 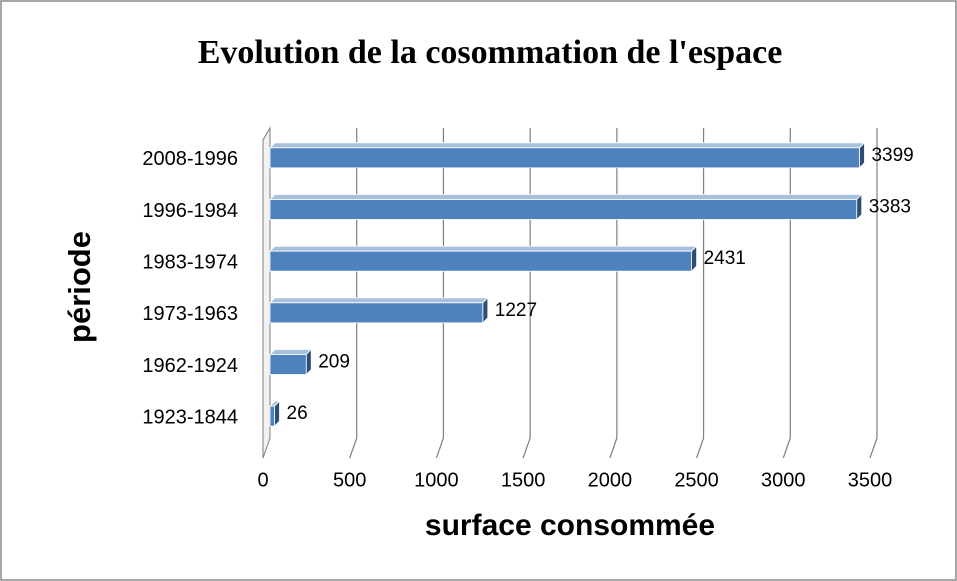 What do you see at coordinates (436, 480) in the screenshot?
I see `x-tick-label: 1000` at bounding box center [436, 480].